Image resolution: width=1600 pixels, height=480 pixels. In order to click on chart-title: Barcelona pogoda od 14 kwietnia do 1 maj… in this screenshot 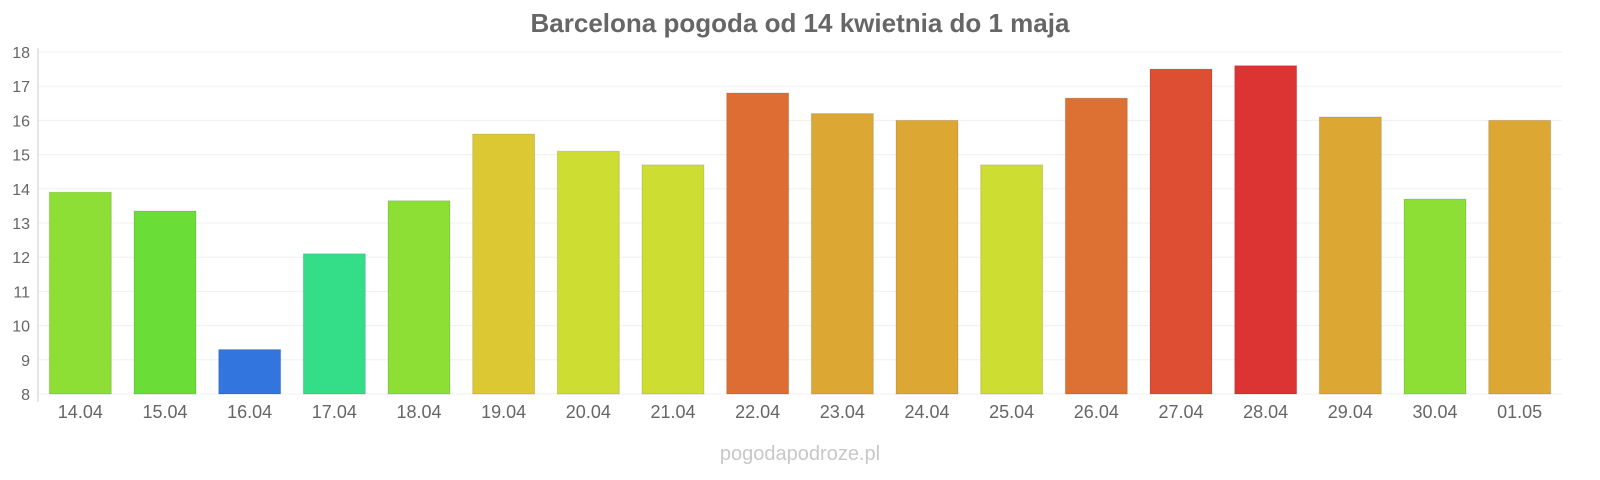, I will do `click(800, 23)`.